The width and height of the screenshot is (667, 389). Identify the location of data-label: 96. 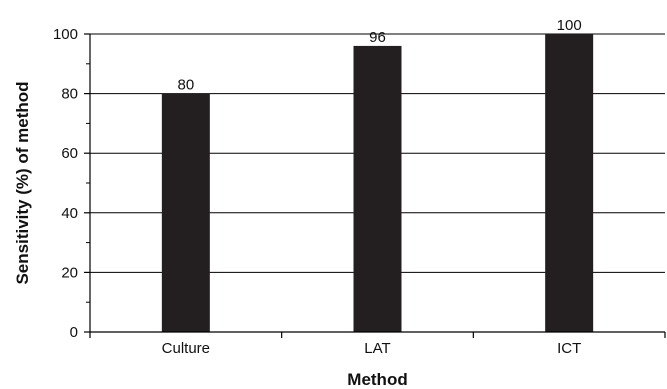
(377, 37).